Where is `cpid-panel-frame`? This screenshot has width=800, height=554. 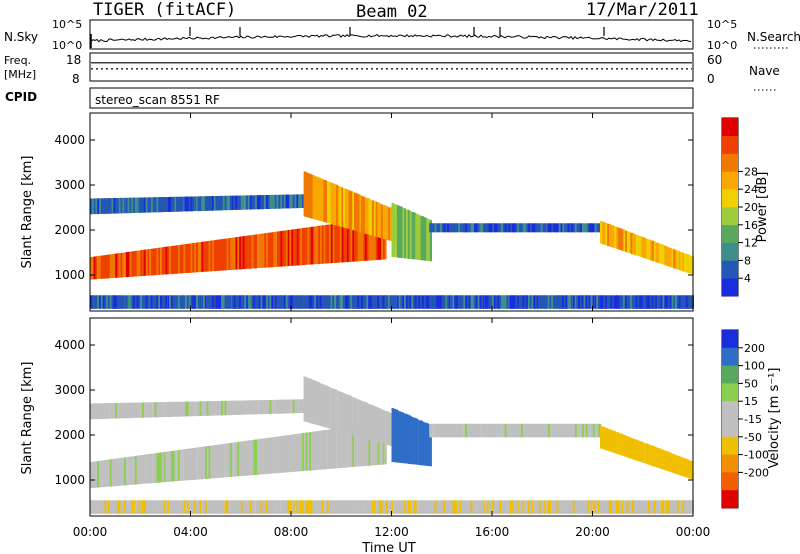 cpid-panel-frame is located at coordinates (391, 98).